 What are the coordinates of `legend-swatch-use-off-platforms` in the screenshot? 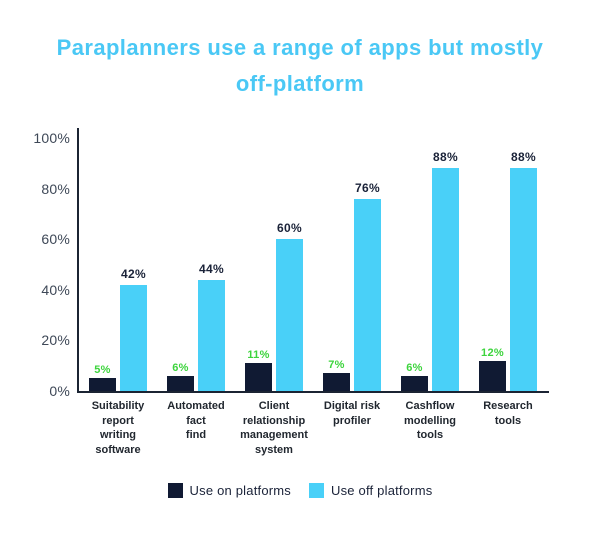 It's located at (317, 490).